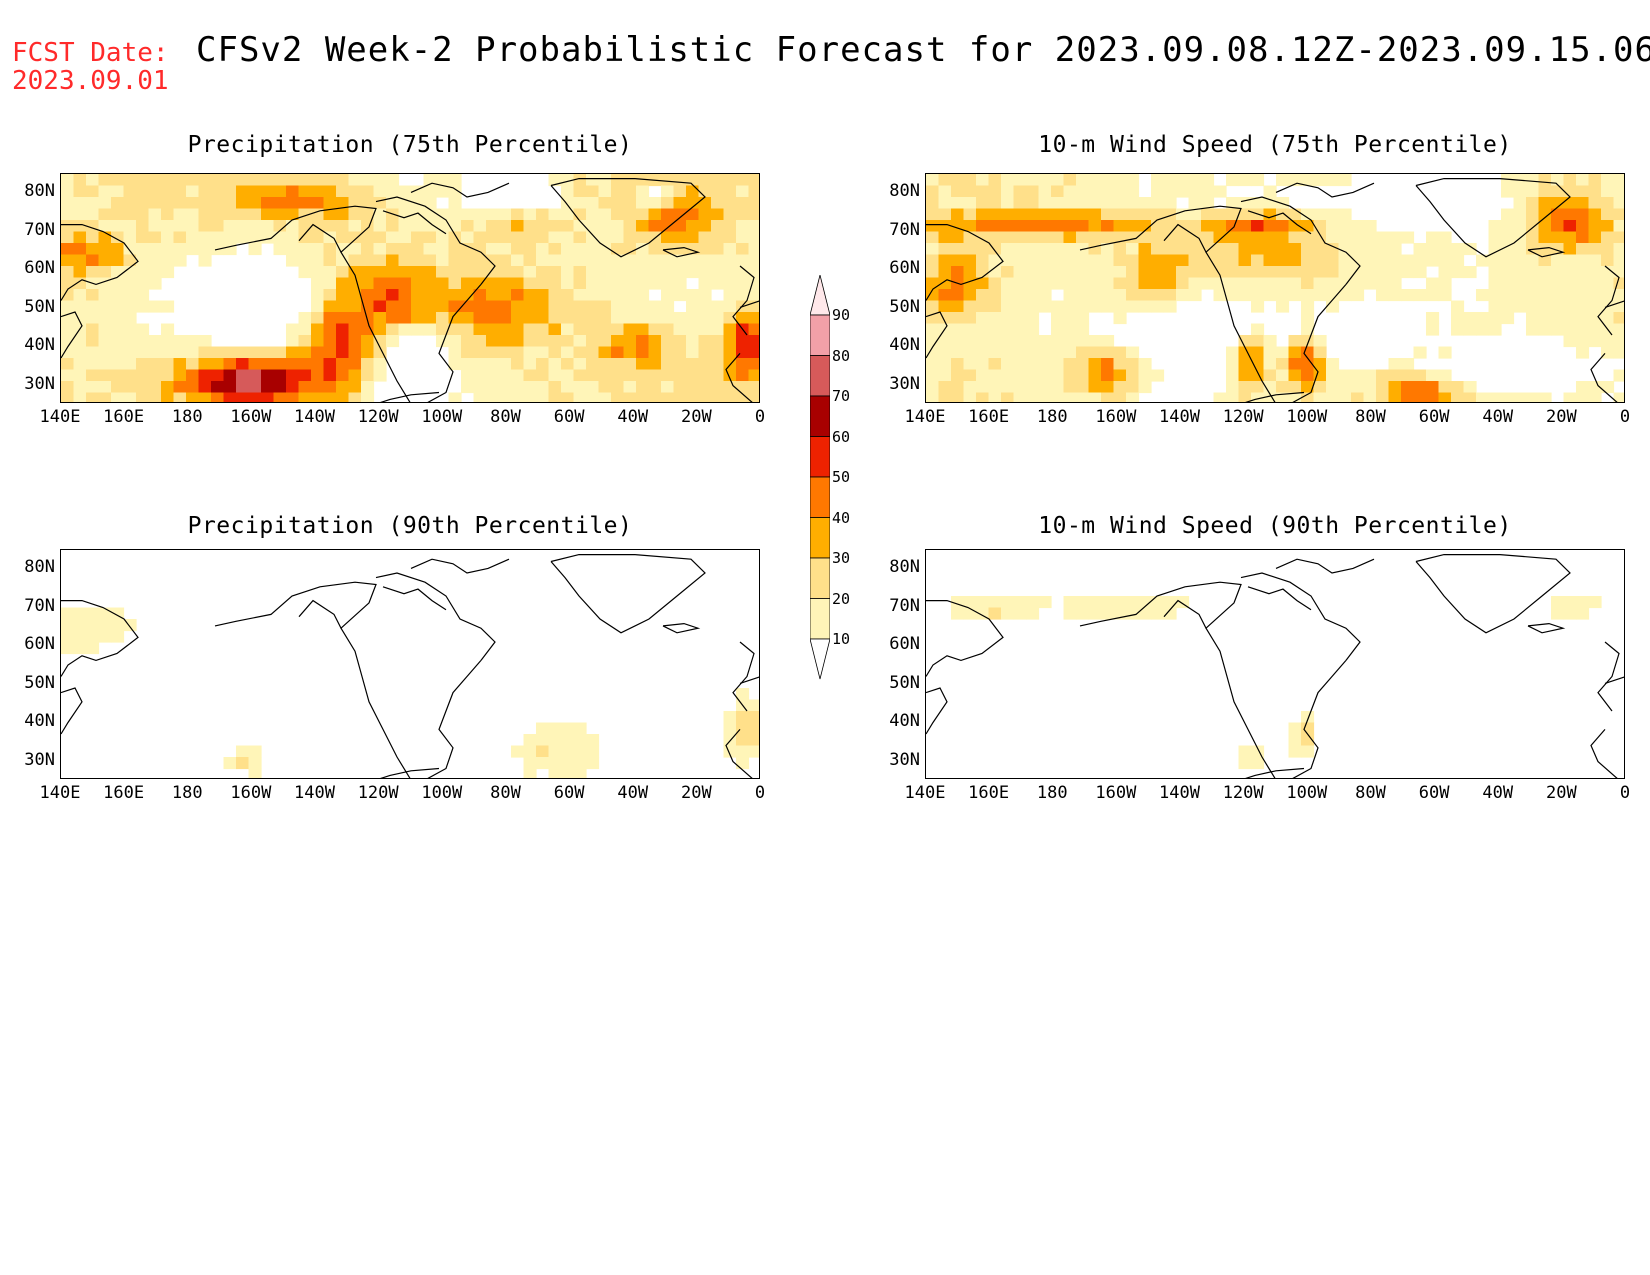  Describe the element at coordinates (39, 383) in the screenshot. I see `lat-label: 30N` at that location.